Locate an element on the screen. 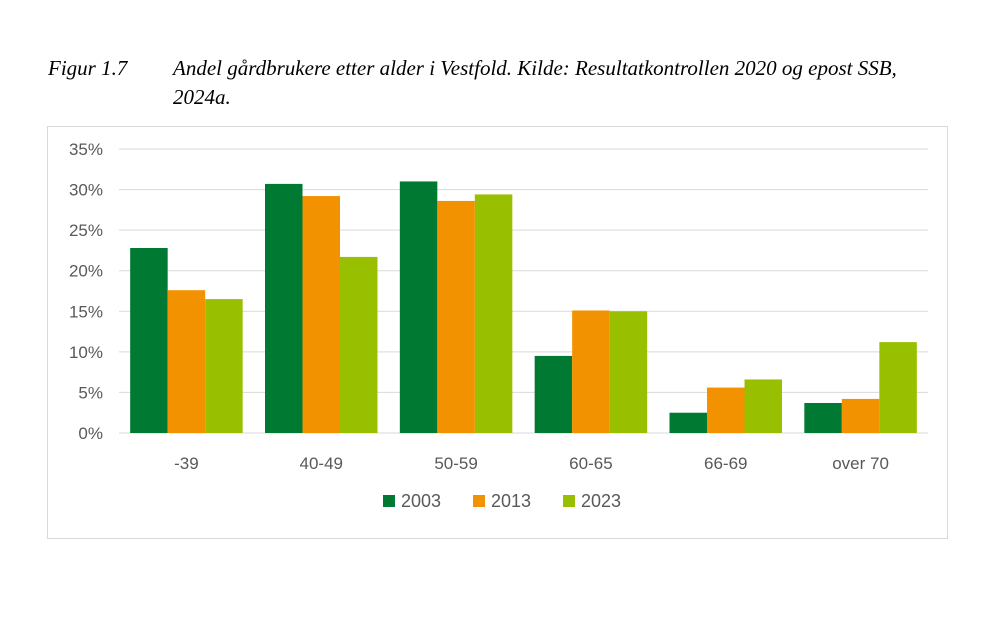  y-tick-label: 0% is located at coordinates (90, 433).